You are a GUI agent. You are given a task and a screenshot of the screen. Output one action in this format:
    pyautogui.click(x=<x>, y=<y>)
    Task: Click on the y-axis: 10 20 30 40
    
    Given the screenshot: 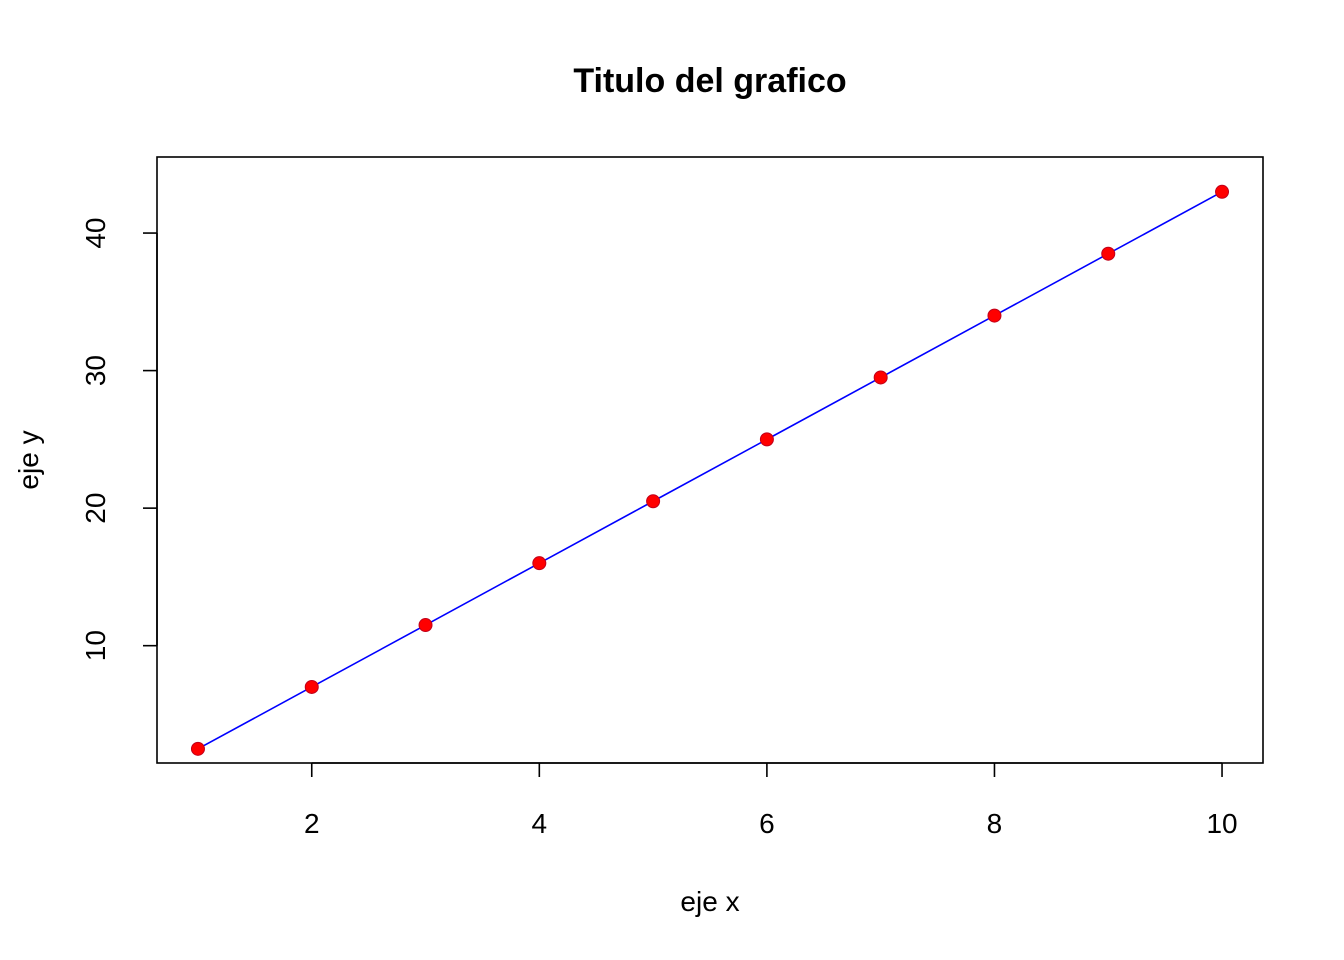 What is the action you would take?
    pyautogui.click(x=119, y=439)
    